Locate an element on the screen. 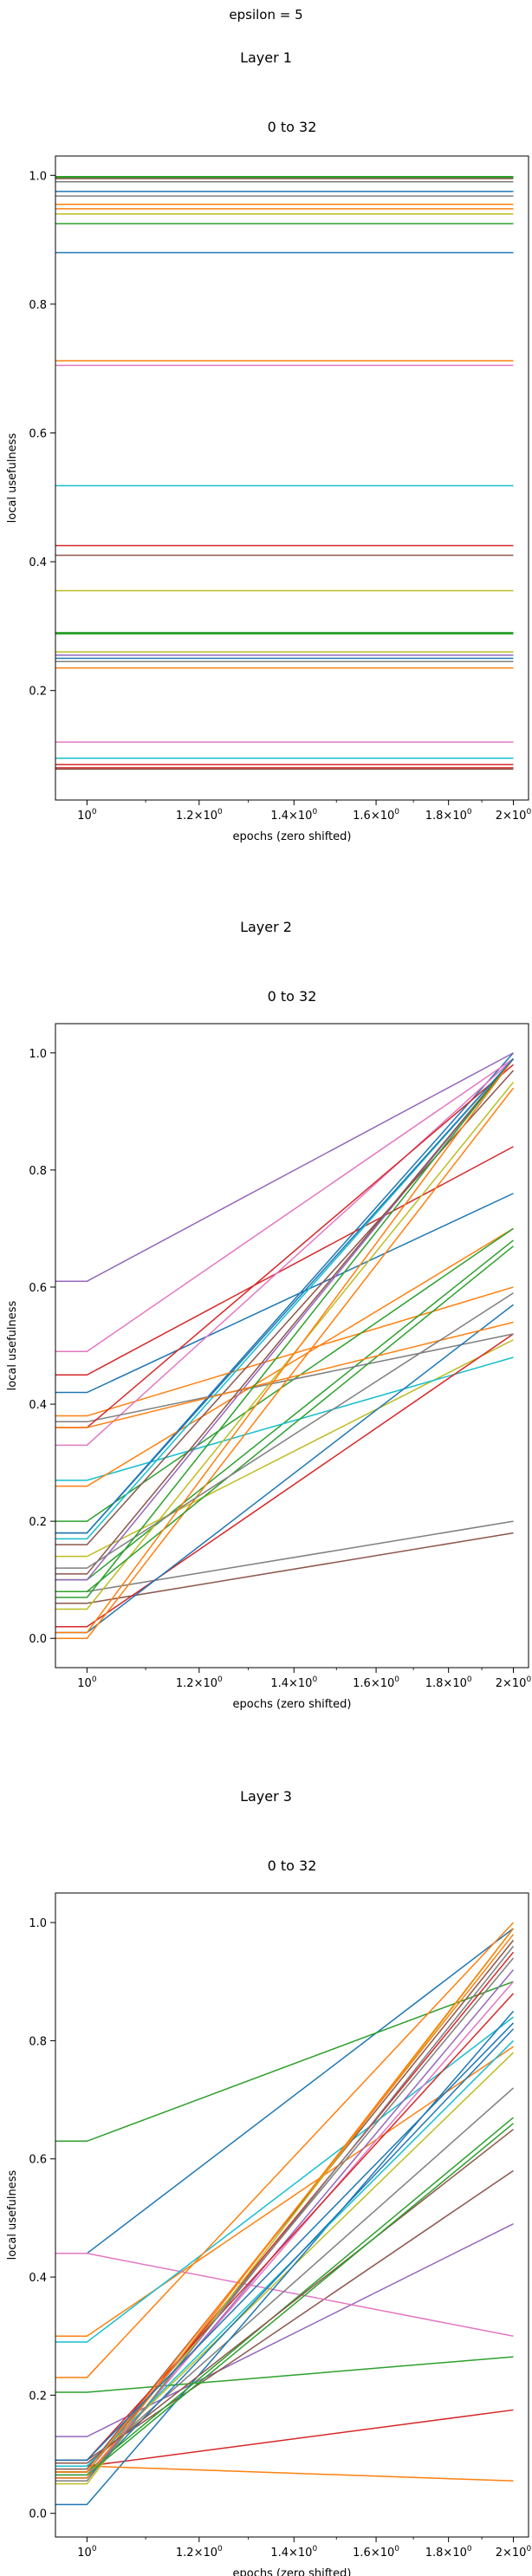  figure-title: epsilon = 5 is located at coordinates (265, 15).